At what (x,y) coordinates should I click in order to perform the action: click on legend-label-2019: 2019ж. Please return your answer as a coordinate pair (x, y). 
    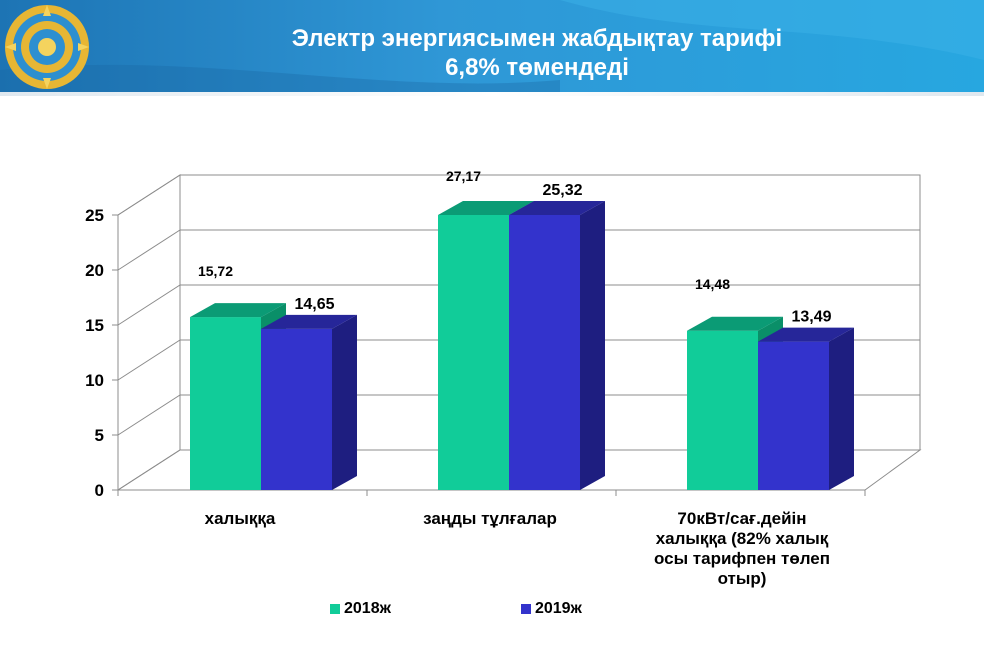
    Looking at the image, I should click on (558, 608).